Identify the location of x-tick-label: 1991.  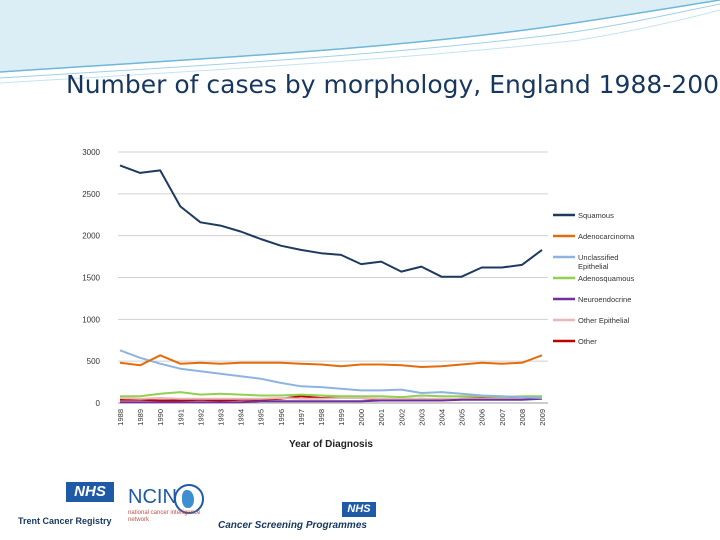
(180, 417).